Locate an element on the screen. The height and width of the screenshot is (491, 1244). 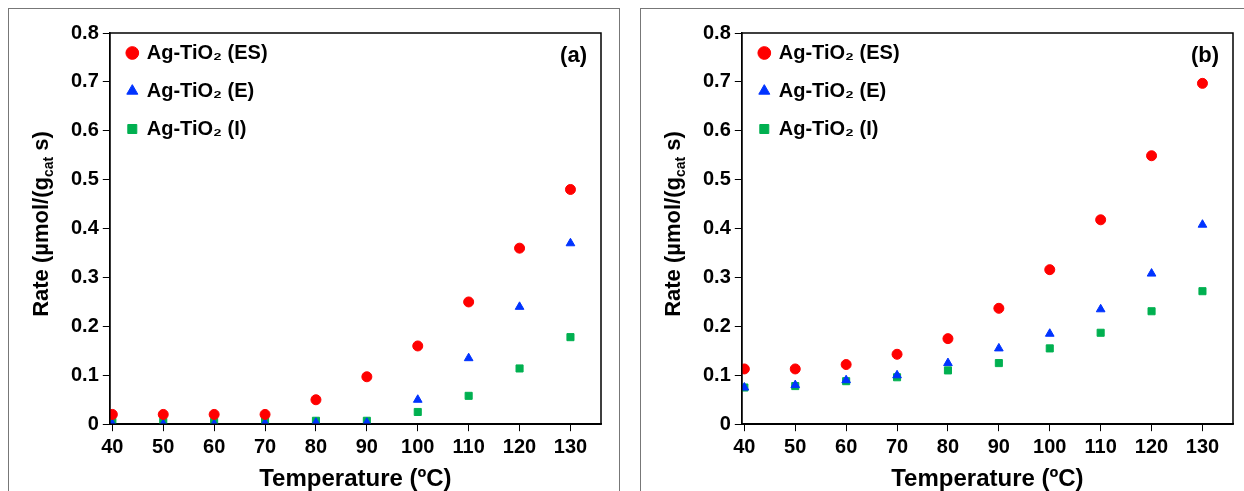
annotation: (b) is located at coordinates (1204, 55).